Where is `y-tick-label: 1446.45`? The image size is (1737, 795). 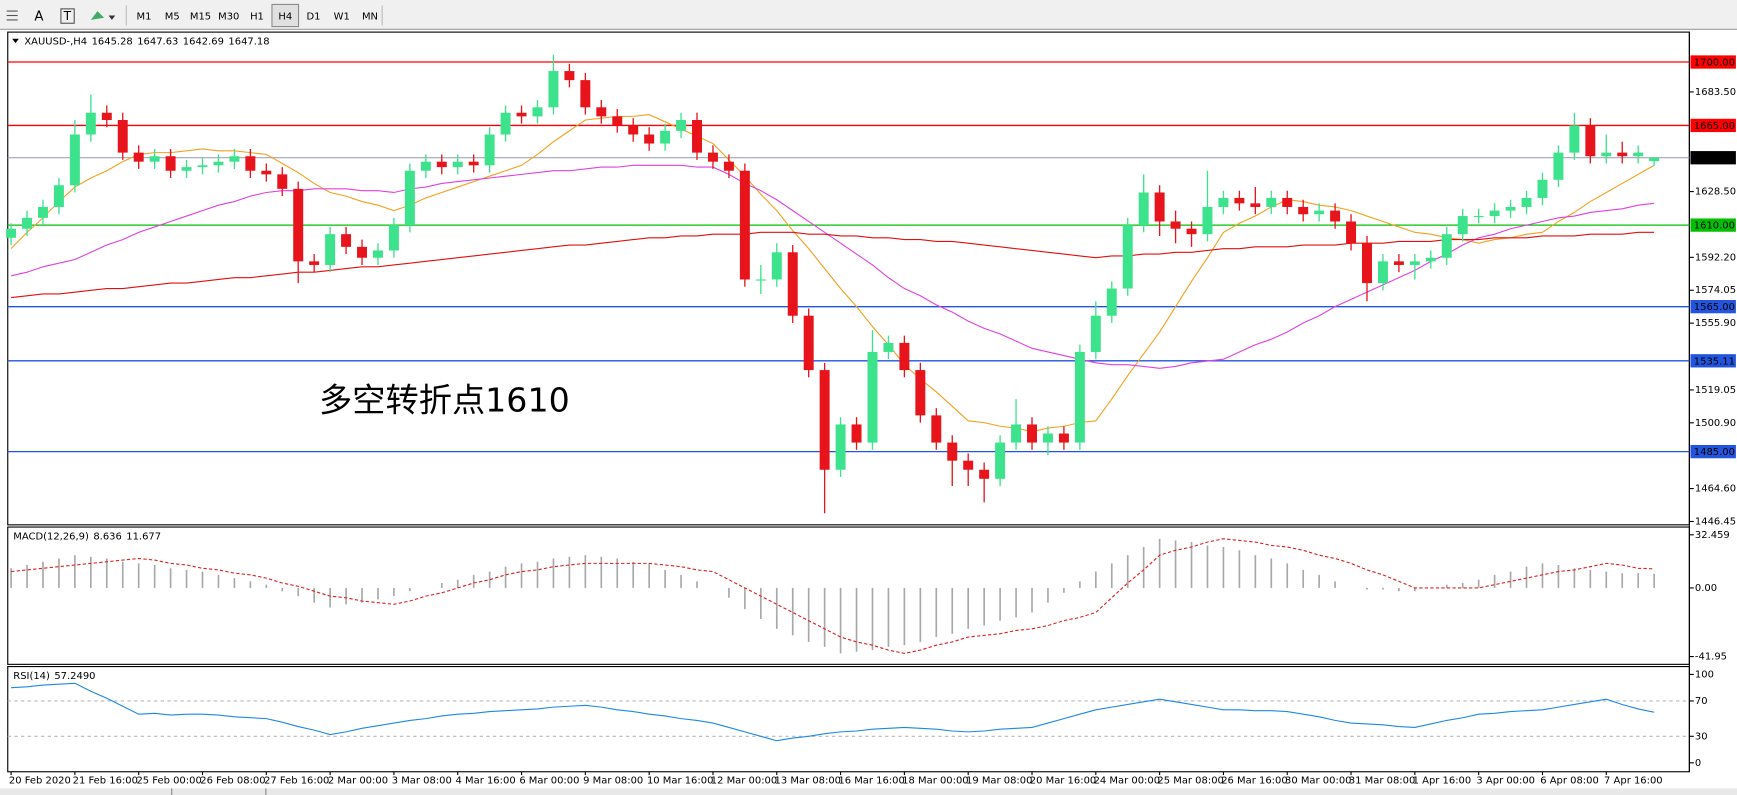
y-tick-label: 1446.45 is located at coordinates (1715, 521).